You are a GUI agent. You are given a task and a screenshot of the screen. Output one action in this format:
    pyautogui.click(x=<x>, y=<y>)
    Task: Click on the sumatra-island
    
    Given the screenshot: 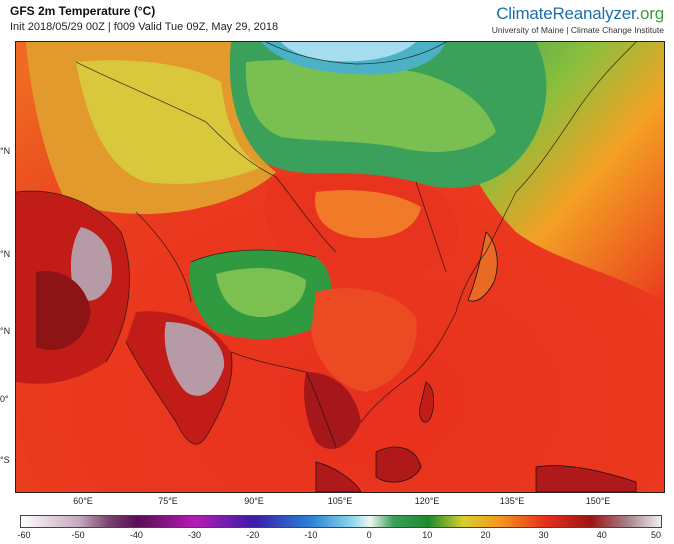 What is the action you would take?
    pyautogui.click(x=338, y=476)
    